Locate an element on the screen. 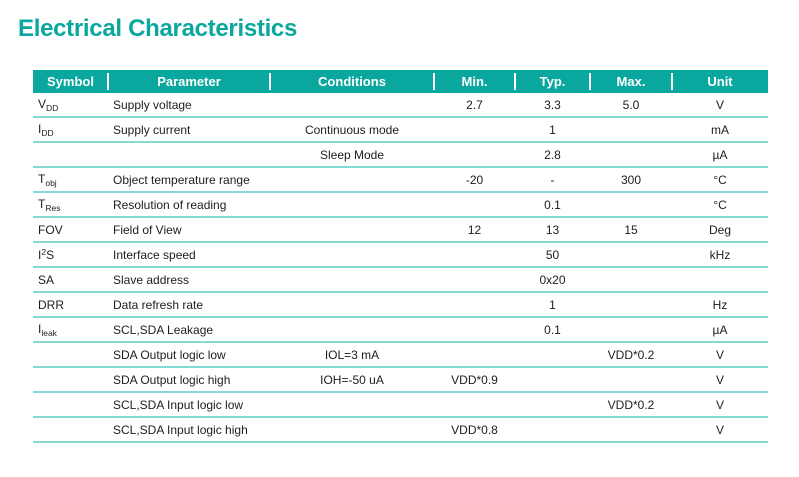 The image size is (799, 477). column-header-symbol: Symbol is located at coordinates (70, 81).